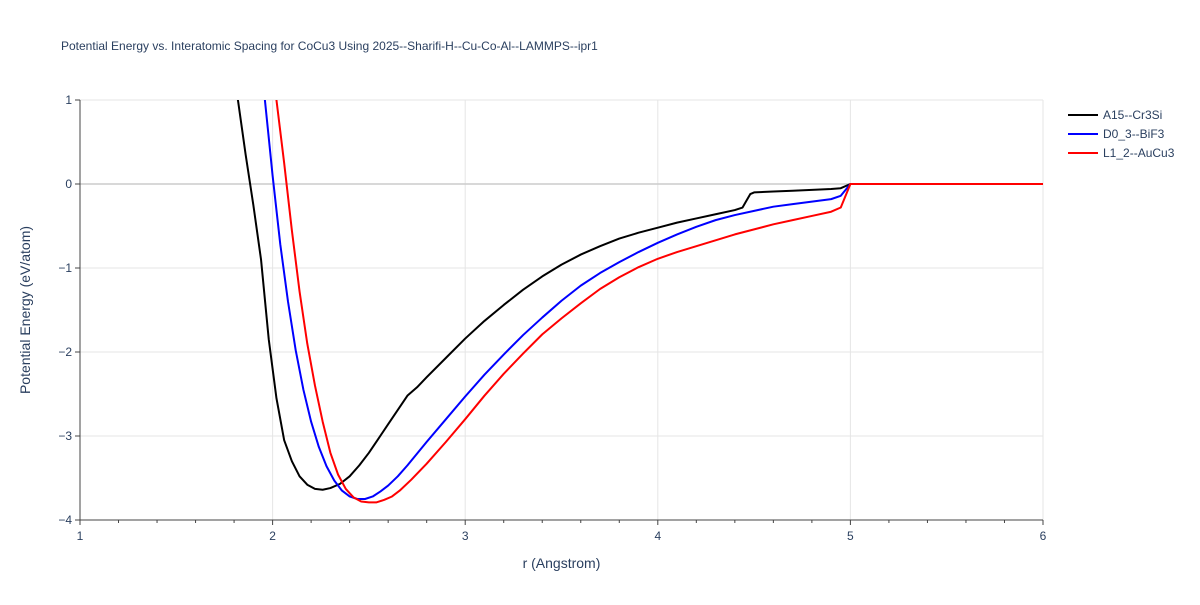  What do you see at coordinates (1139, 153) in the screenshot?
I see `legend-label-2: L1_2--AuCu3` at bounding box center [1139, 153].